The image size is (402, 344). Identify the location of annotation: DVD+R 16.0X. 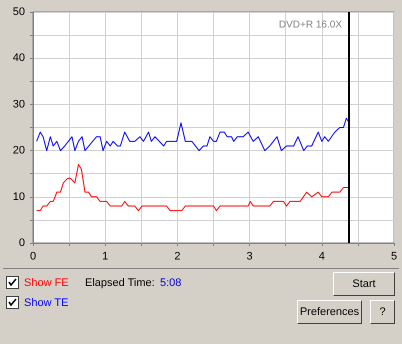
(310, 25).